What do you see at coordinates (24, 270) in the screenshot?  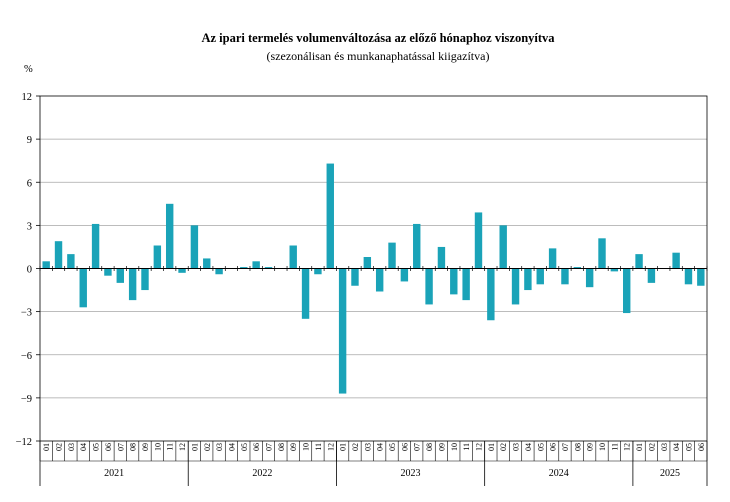 I see `y-tick-labels: 12 9 6 3 0 −3 −6 −9 −12` at bounding box center [24, 270].